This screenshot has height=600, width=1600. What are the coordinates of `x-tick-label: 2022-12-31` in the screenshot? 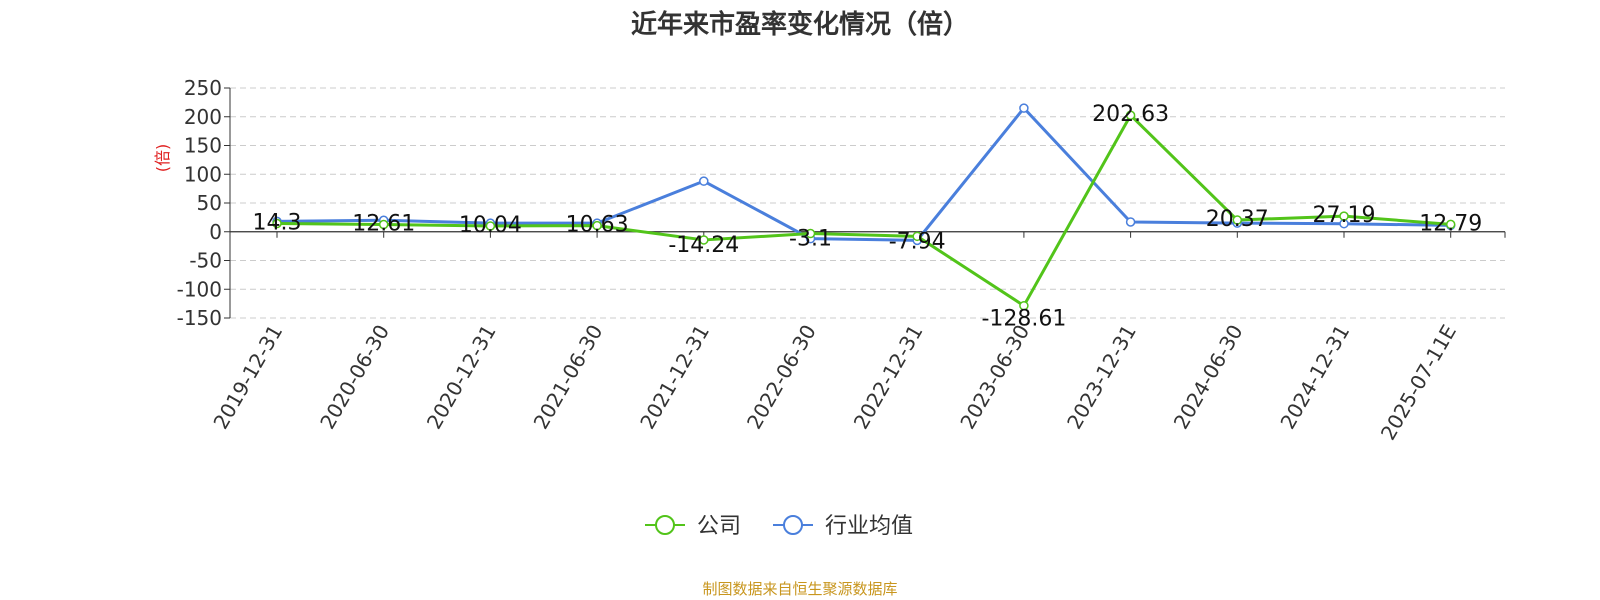 It's located at (888, 376).